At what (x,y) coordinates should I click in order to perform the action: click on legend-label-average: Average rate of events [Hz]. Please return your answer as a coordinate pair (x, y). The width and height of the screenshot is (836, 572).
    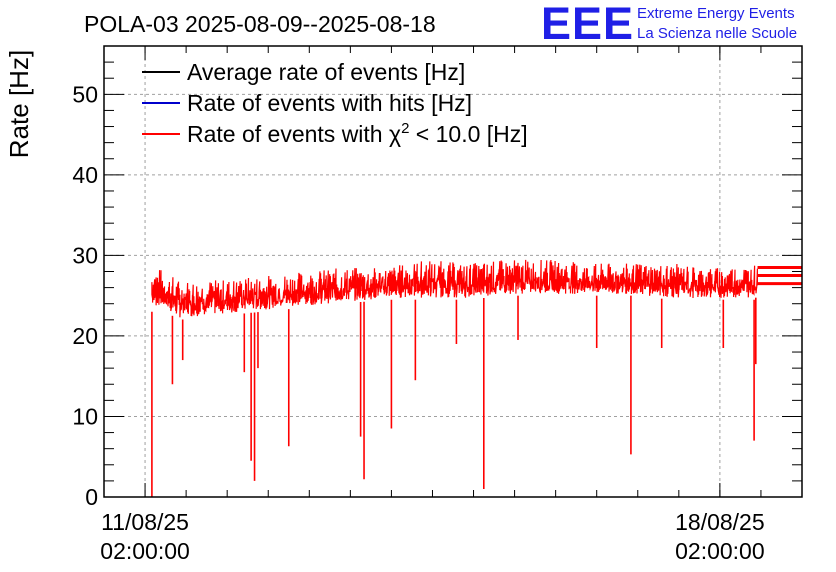
    Looking at the image, I should click on (326, 72).